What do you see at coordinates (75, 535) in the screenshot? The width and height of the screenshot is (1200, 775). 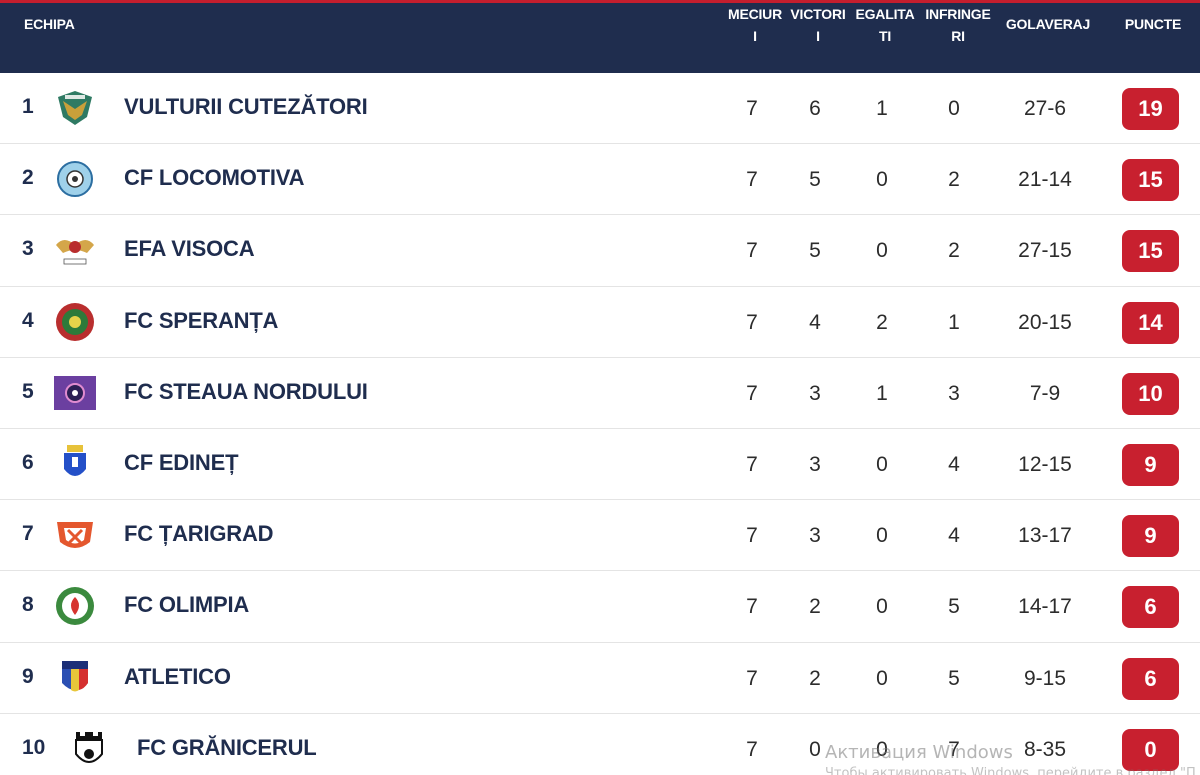 I see `orange-shield-crest-icon` at bounding box center [75, 535].